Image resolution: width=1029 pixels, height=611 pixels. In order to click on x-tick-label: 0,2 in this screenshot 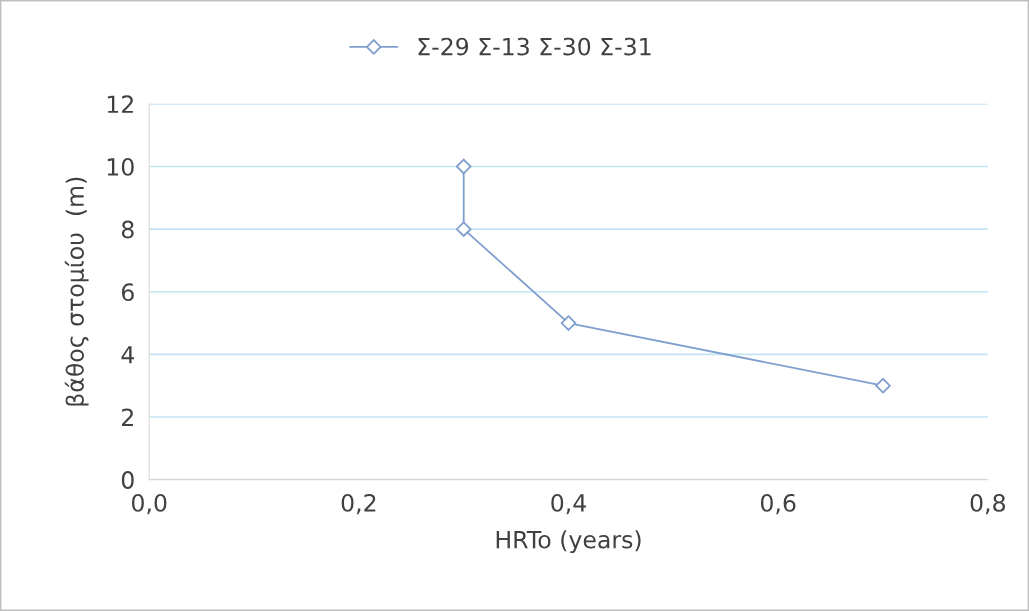, I will do `click(358, 504)`.